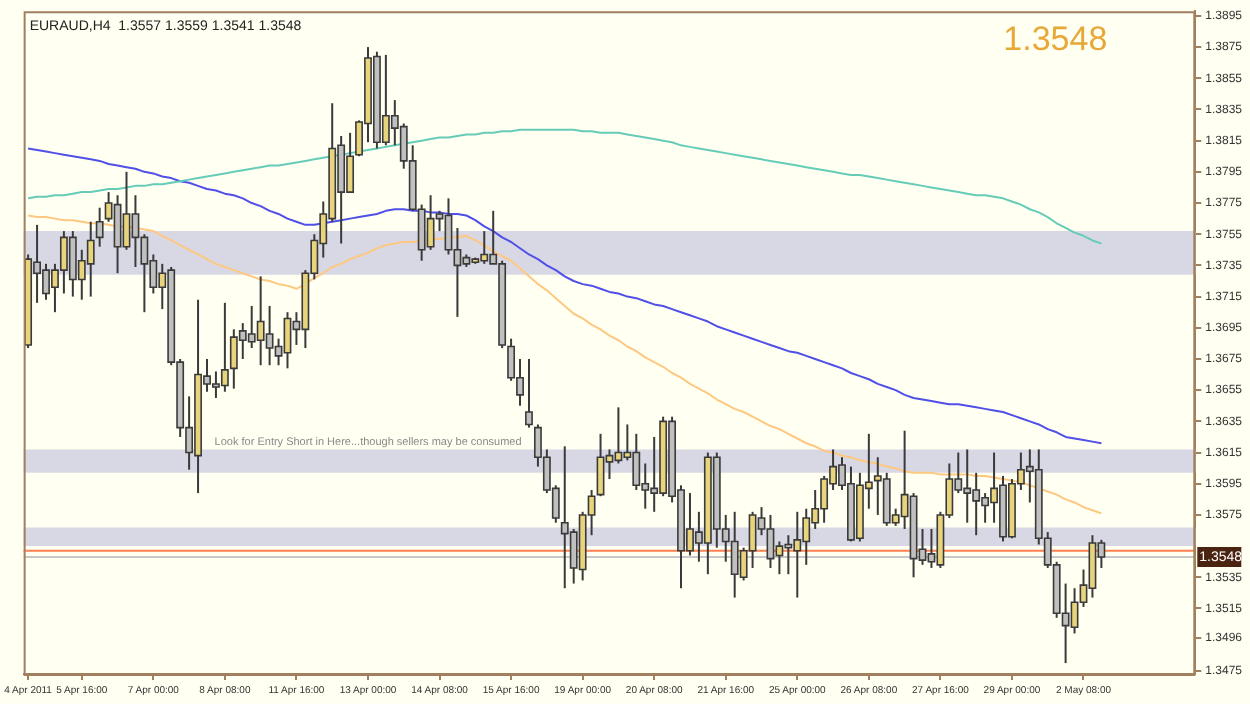 This screenshot has height=704, width=1250. I want to click on annotation: 1.3548, so click(1055, 38).